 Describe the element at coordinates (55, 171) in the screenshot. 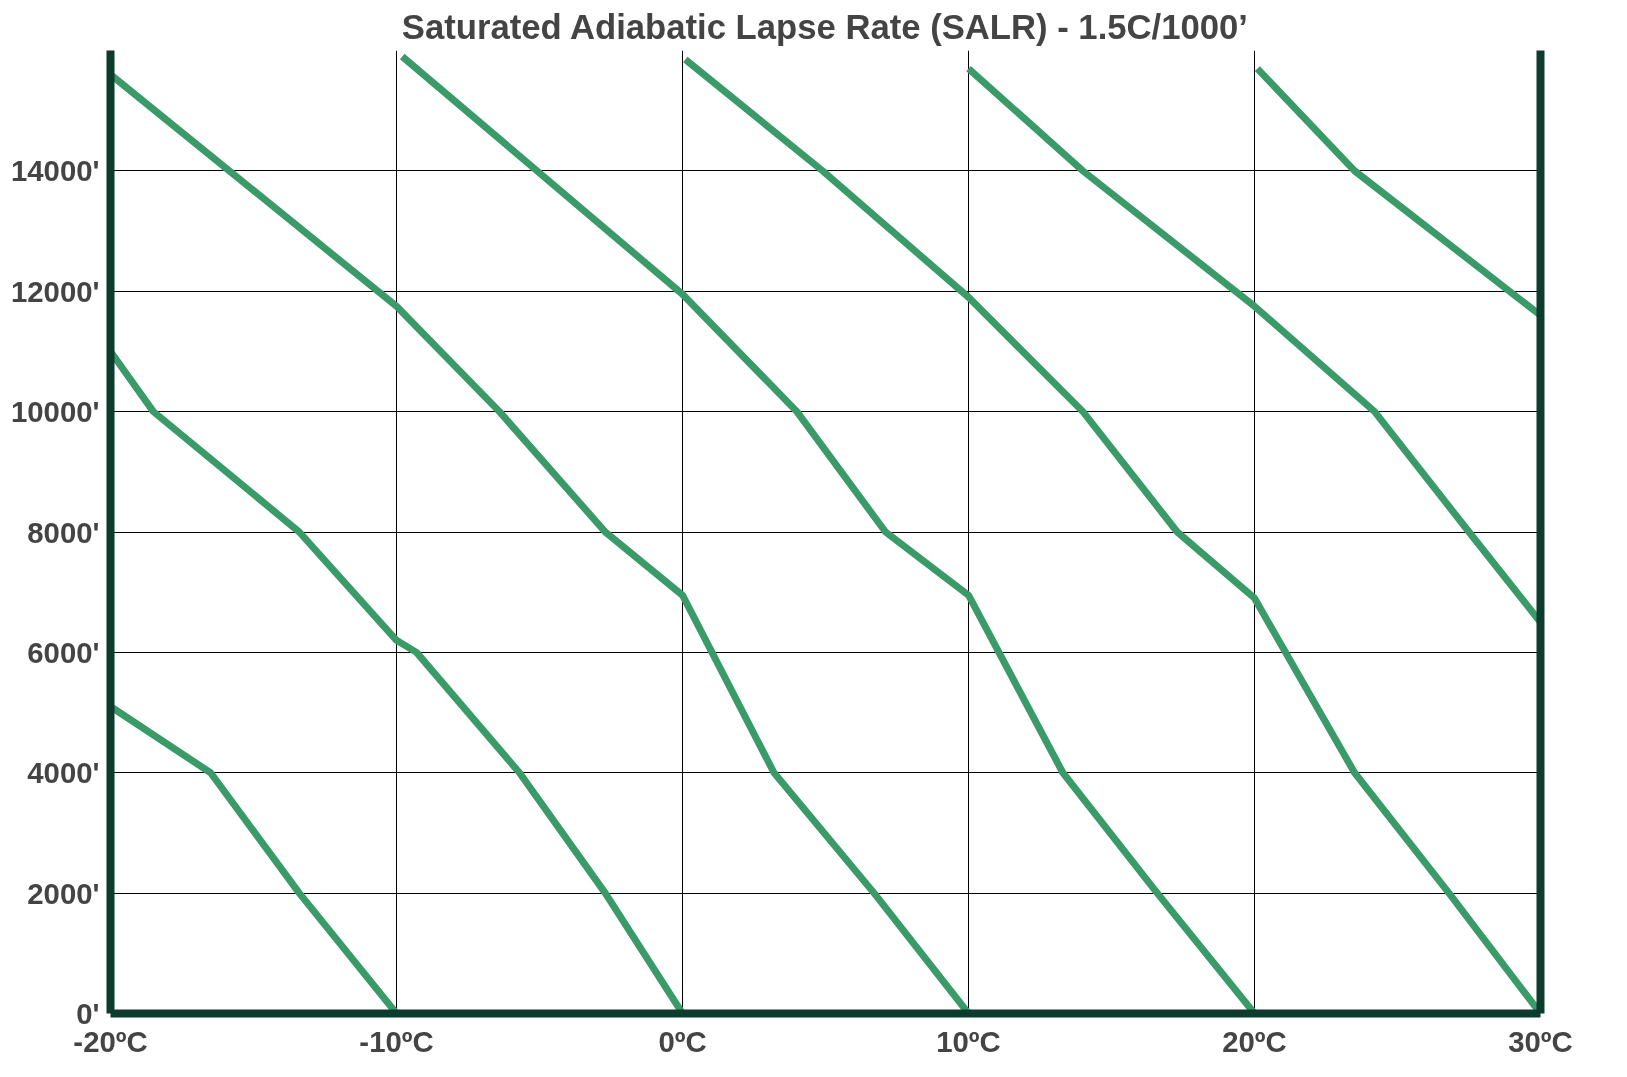

I see `y-tick-label: 14000'` at that location.